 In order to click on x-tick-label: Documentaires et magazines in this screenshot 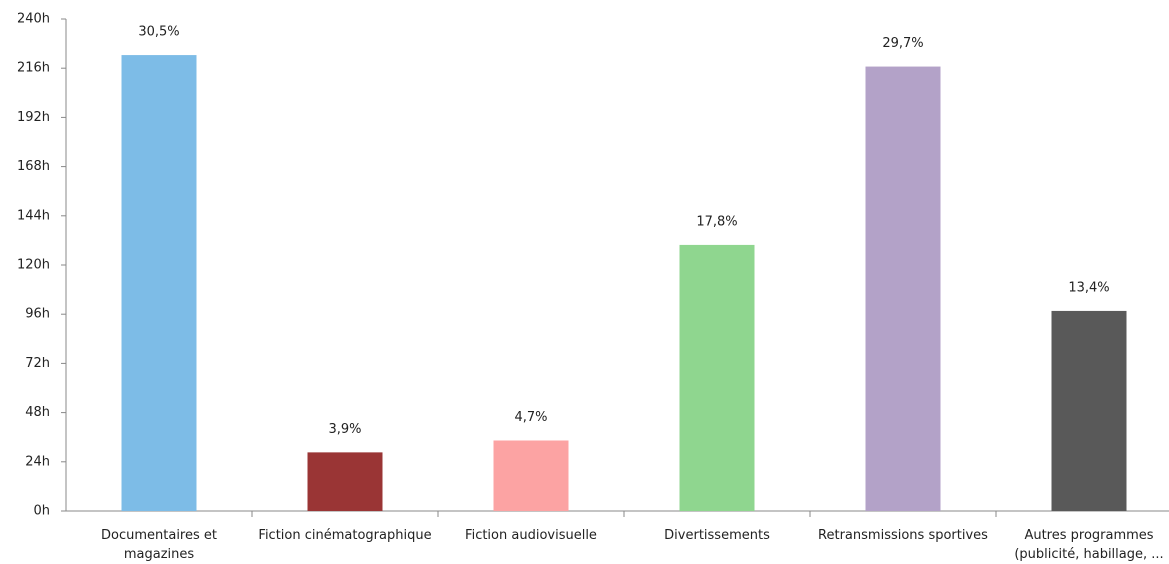, I will do `click(159, 545)`.